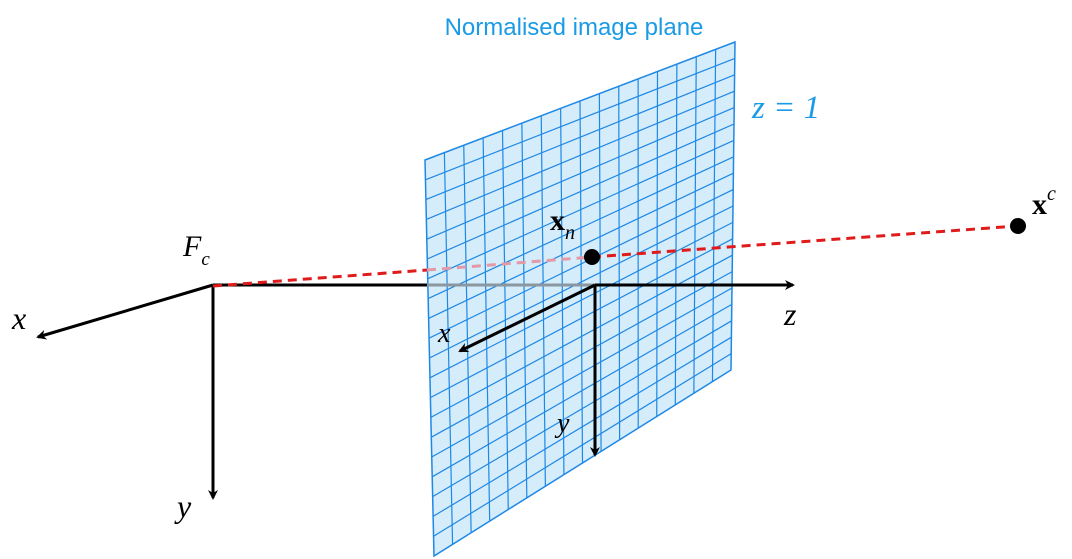 The width and height of the screenshot is (1072, 559). Describe the element at coordinates (509, 263) in the screenshot. I see `ray-segment-hidden` at that location.